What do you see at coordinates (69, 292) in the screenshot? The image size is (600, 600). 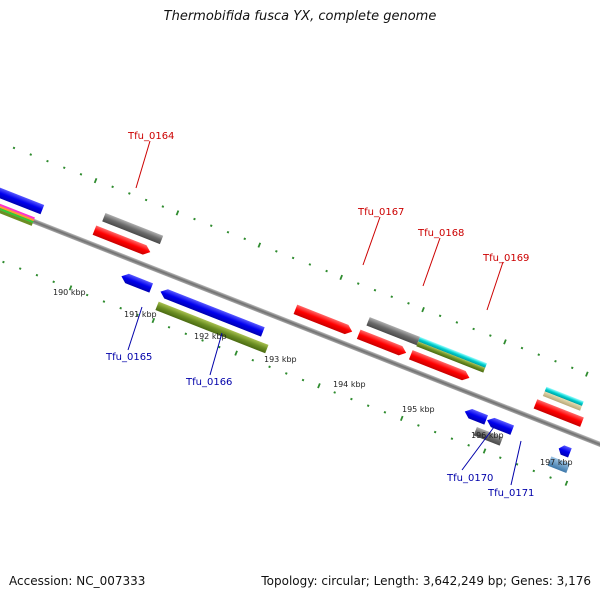 I see `kbp-label-190: 190 kbp` at bounding box center [69, 292].